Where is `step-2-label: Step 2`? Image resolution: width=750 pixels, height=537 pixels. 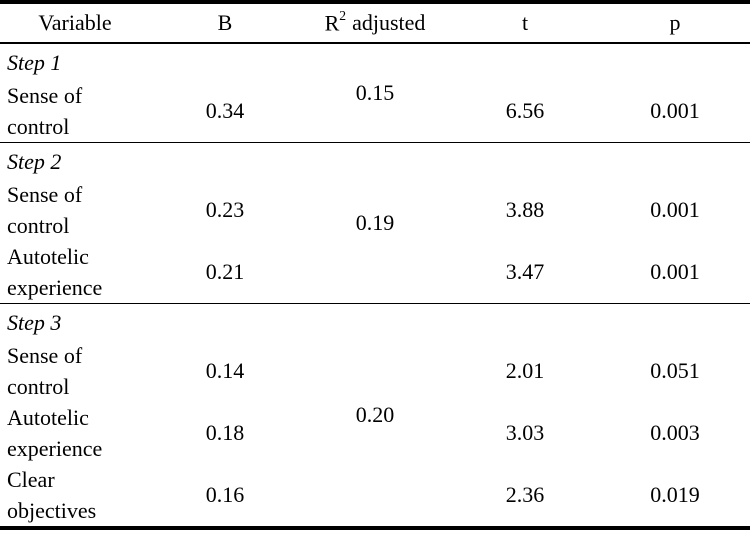 step-2-label: Step 2 is located at coordinates (75, 160).